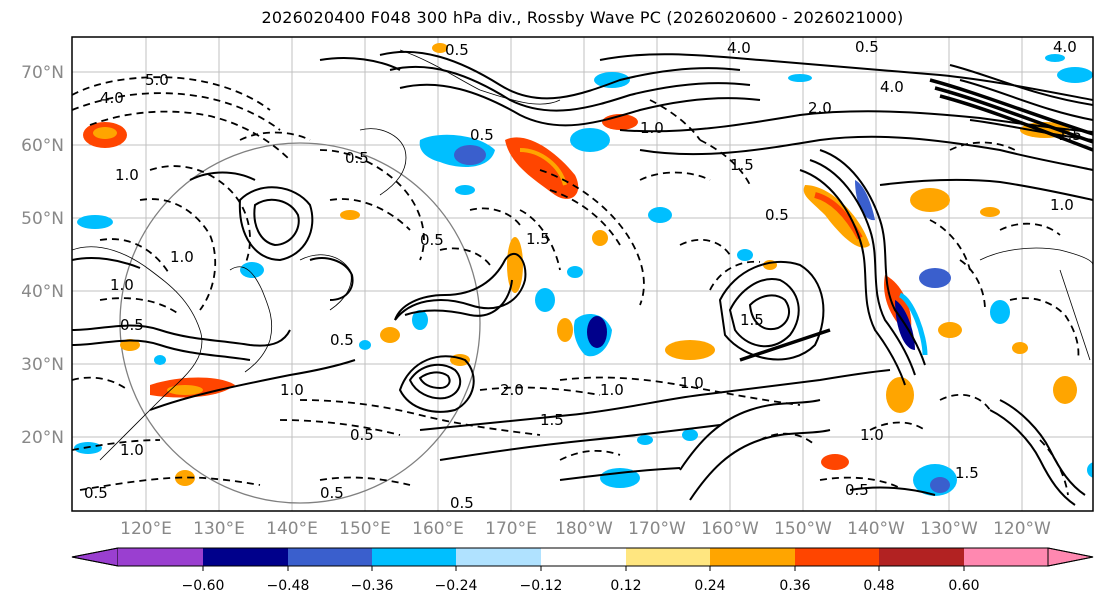  I want to click on lon-label: 160°E, so click(438, 529).